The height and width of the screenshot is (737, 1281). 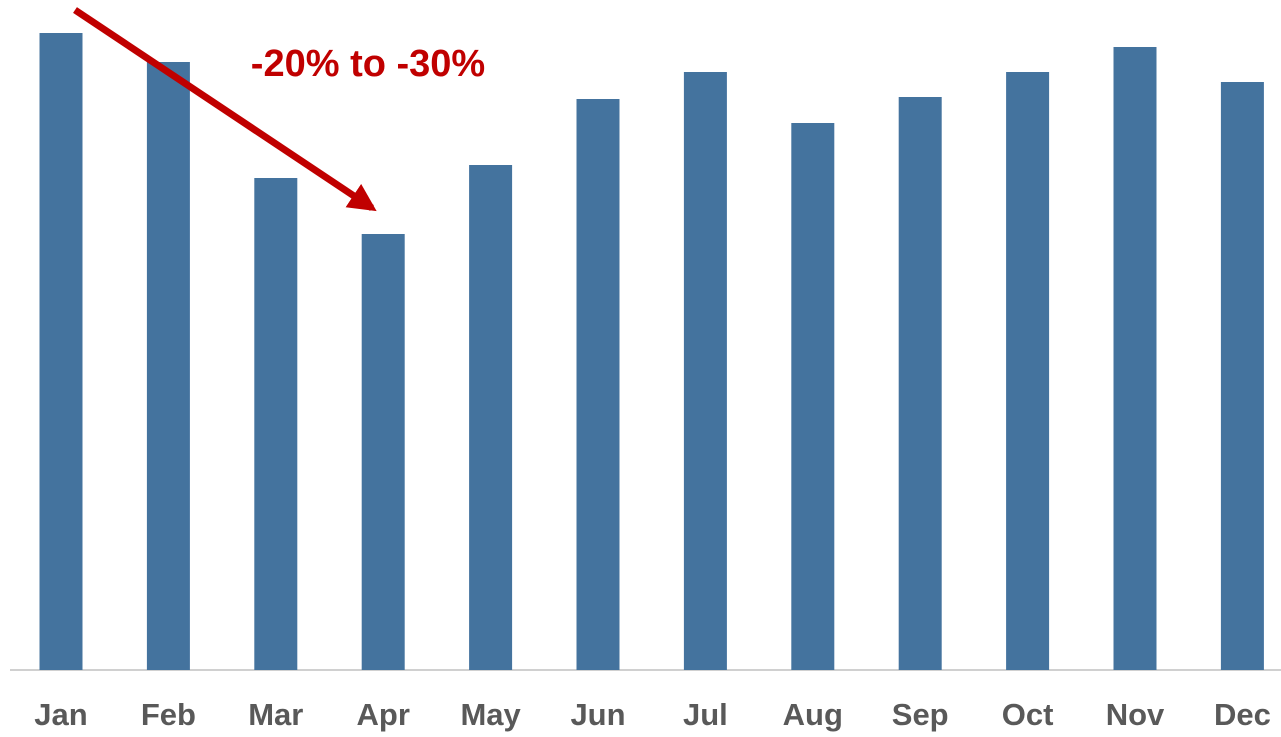 What do you see at coordinates (275, 714) in the screenshot?
I see `x-tick-label: Mar` at bounding box center [275, 714].